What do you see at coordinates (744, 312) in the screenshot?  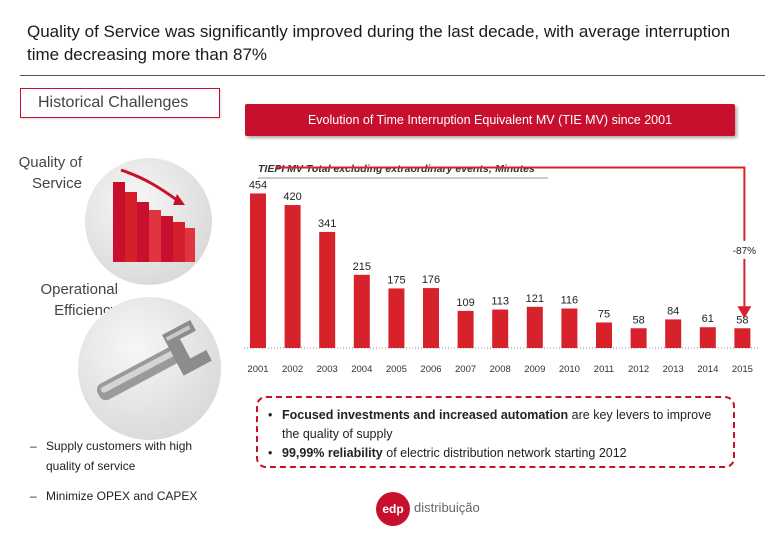 I see `reduction-arrow-head` at bounding box center [744, 312].